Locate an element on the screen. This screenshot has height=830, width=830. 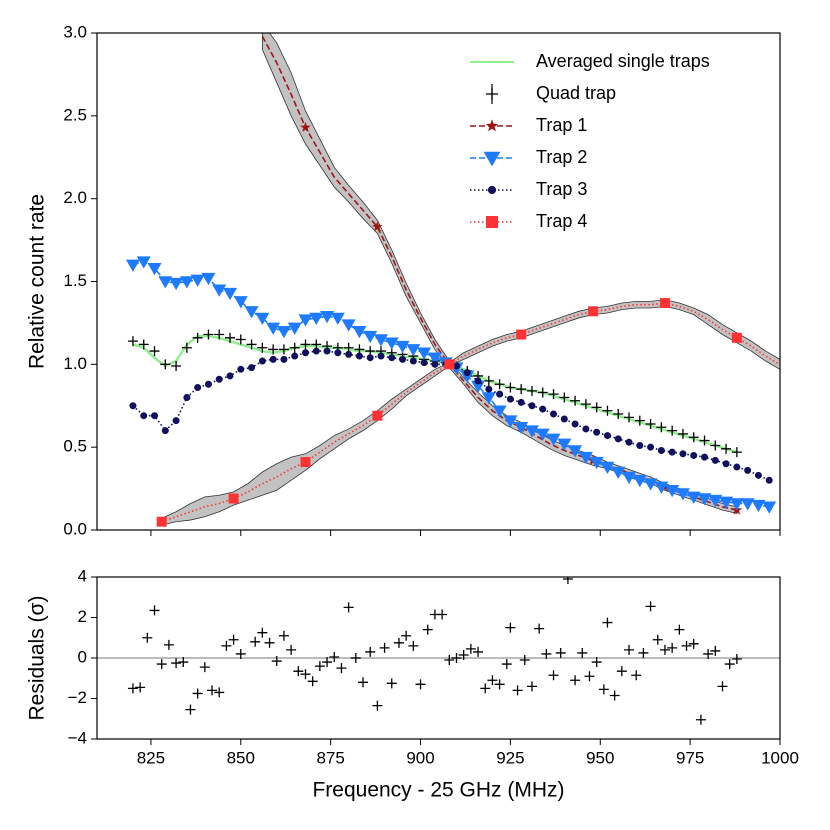
x-tick-label: 900 is located at coordinates (420, 757).